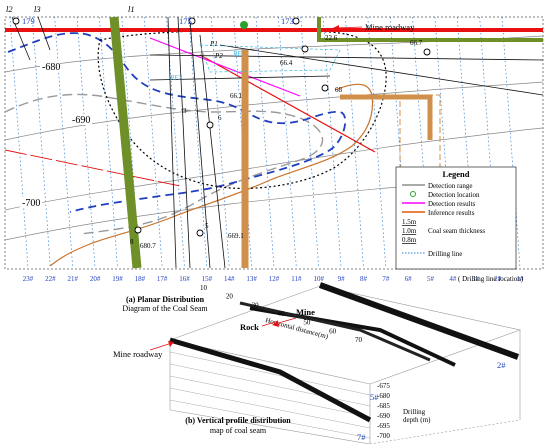 The width and height of the screenshot is (550, 444). I want to click on inference-band-orange-right, so click(386, 117).